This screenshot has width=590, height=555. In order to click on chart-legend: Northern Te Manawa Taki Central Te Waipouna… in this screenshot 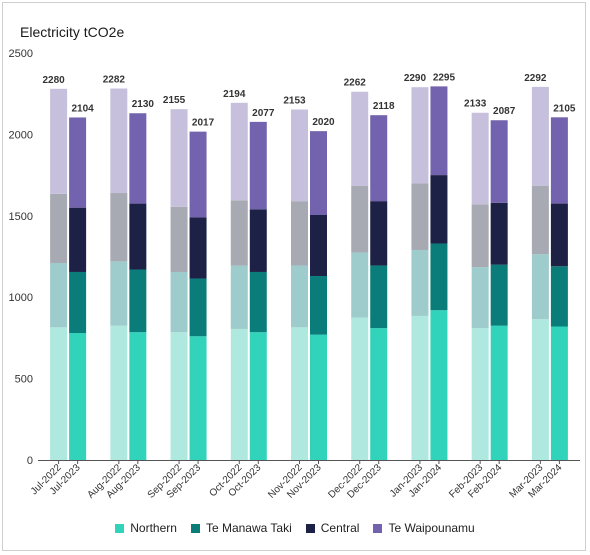, I will do `click(295, 528)`.